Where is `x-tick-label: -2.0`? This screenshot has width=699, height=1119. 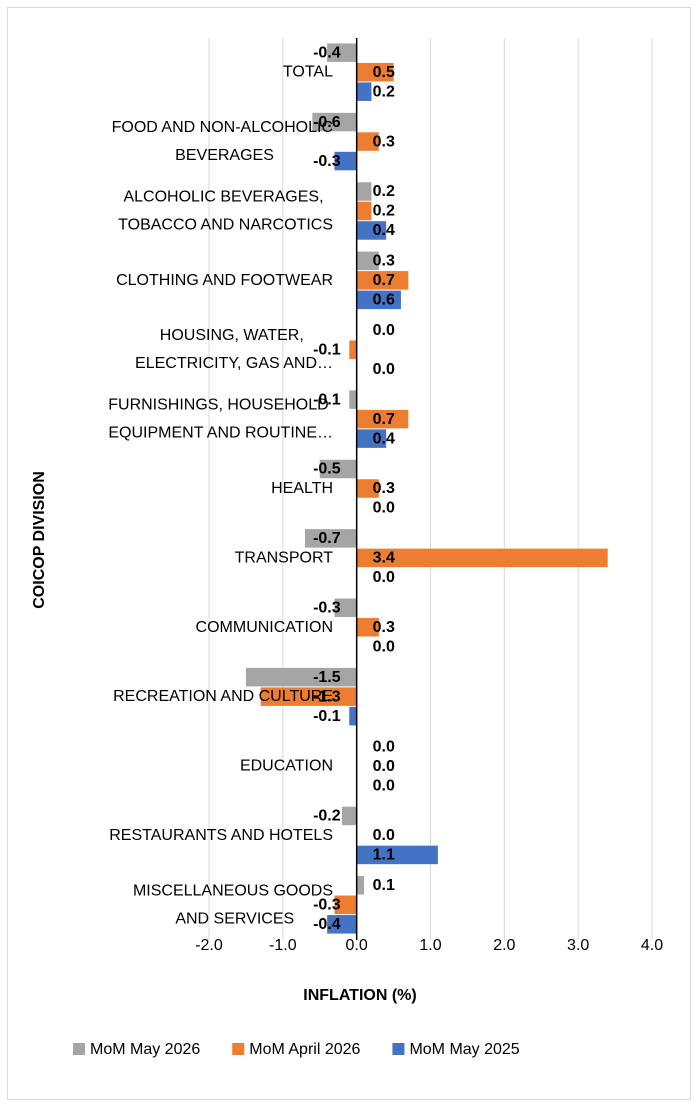 x-tick-label: -2.0 is located at coordinates (209, 945).